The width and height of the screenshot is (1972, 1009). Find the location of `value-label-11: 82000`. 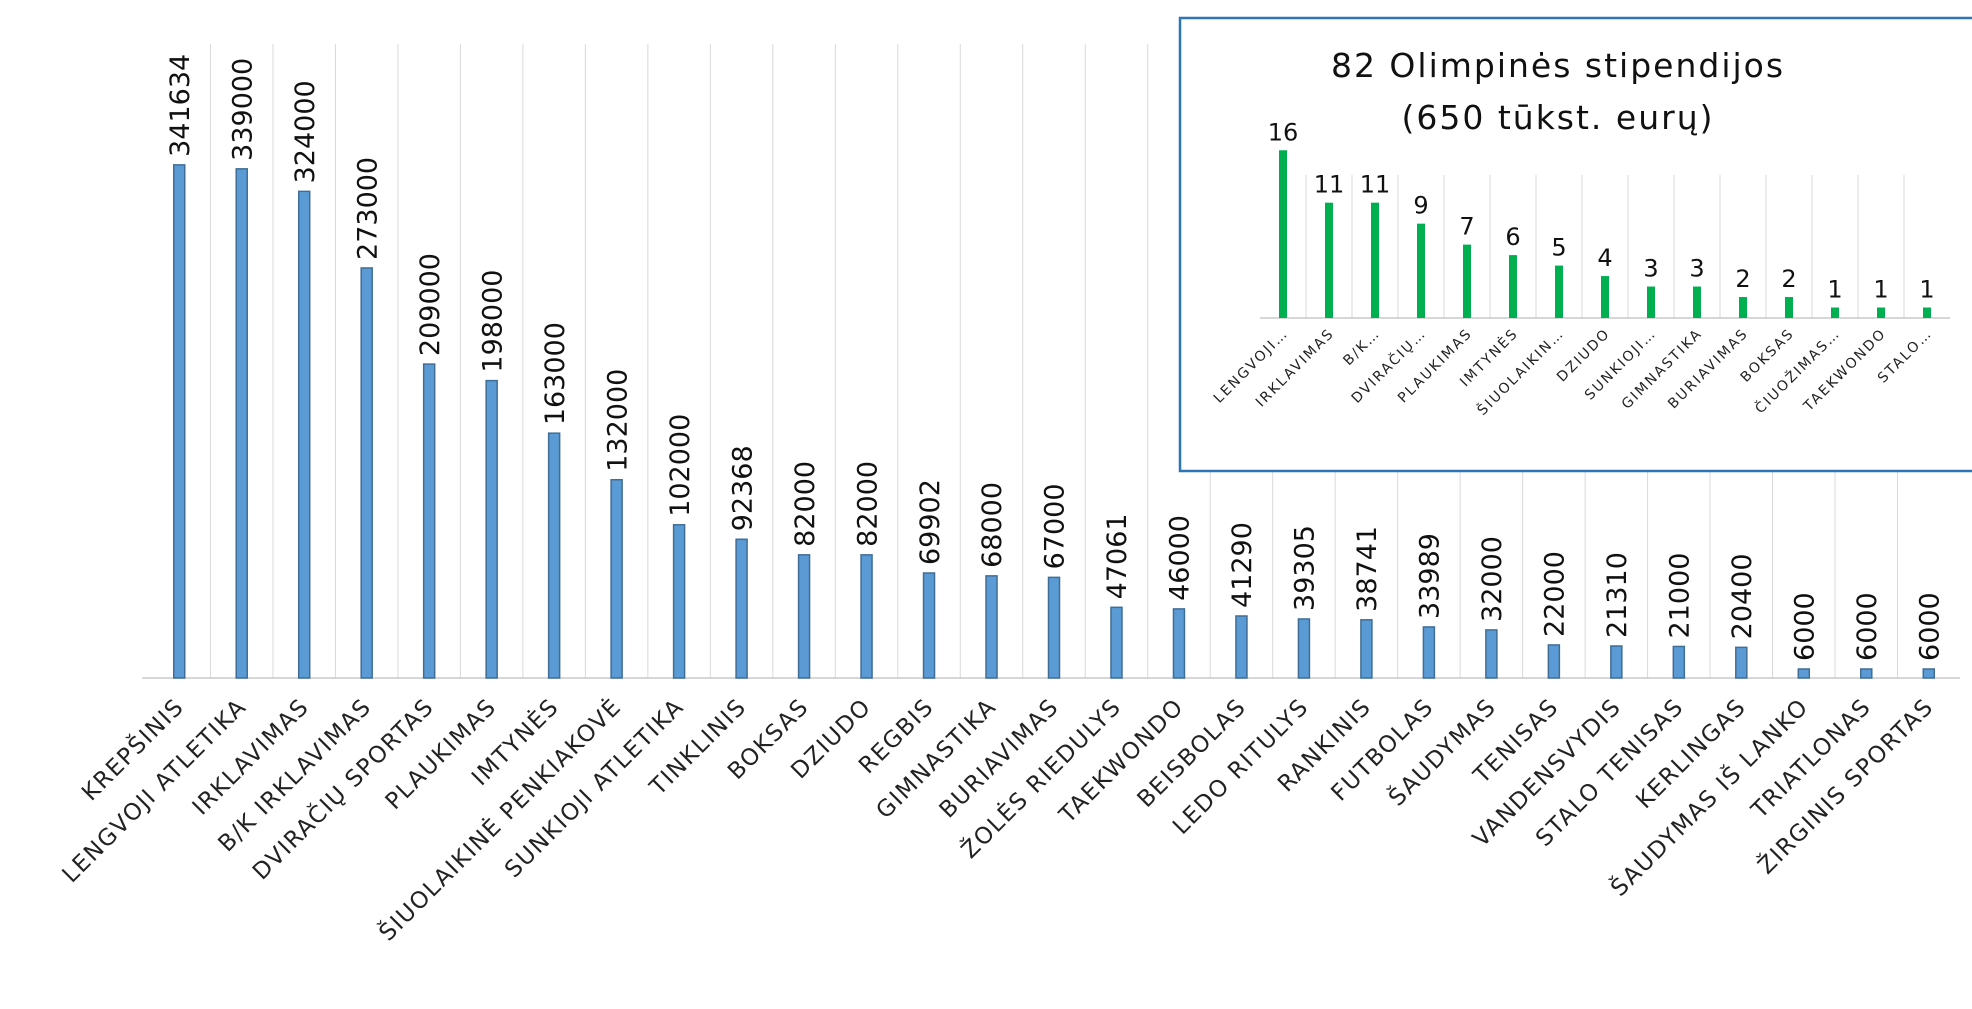

value-label-11: 82000 is located at coordinates (805, 504).